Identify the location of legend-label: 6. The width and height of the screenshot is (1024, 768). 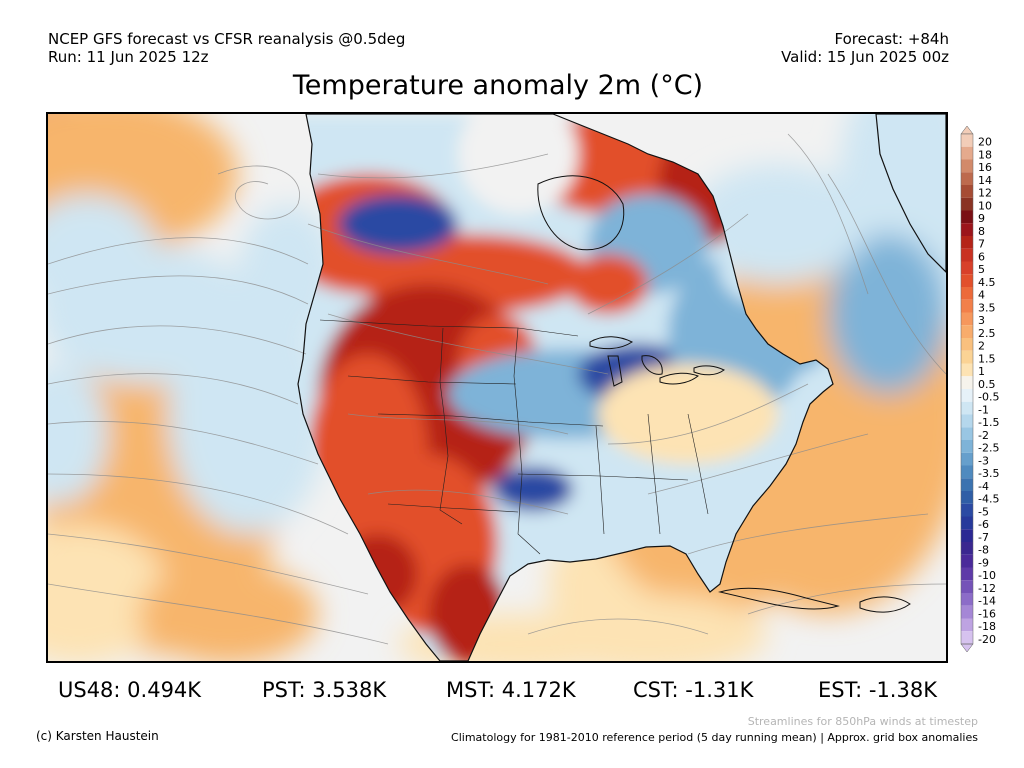
(981, 256).